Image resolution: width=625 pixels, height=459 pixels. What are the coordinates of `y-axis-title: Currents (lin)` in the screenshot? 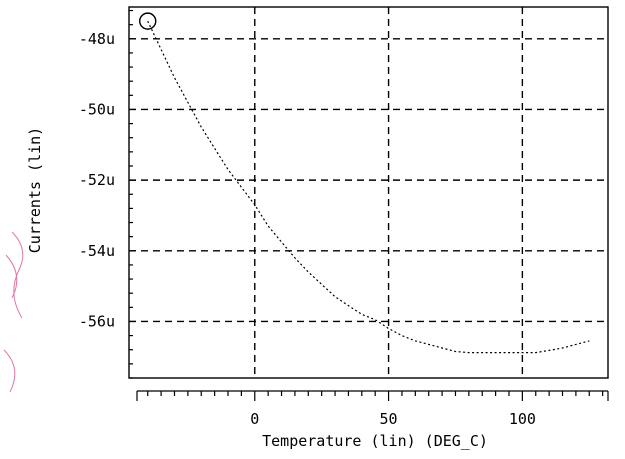 It's located at (35, 190).